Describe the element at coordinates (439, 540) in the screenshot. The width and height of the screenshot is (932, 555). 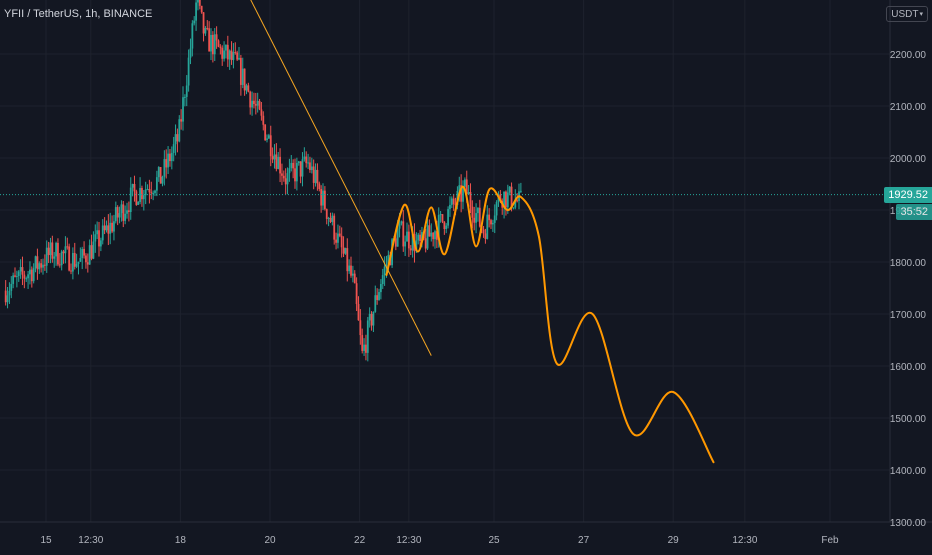
I see `time-axis: 15 12:30 18 20 22 12:30 25 27 29 12:30 Feb` at that location.